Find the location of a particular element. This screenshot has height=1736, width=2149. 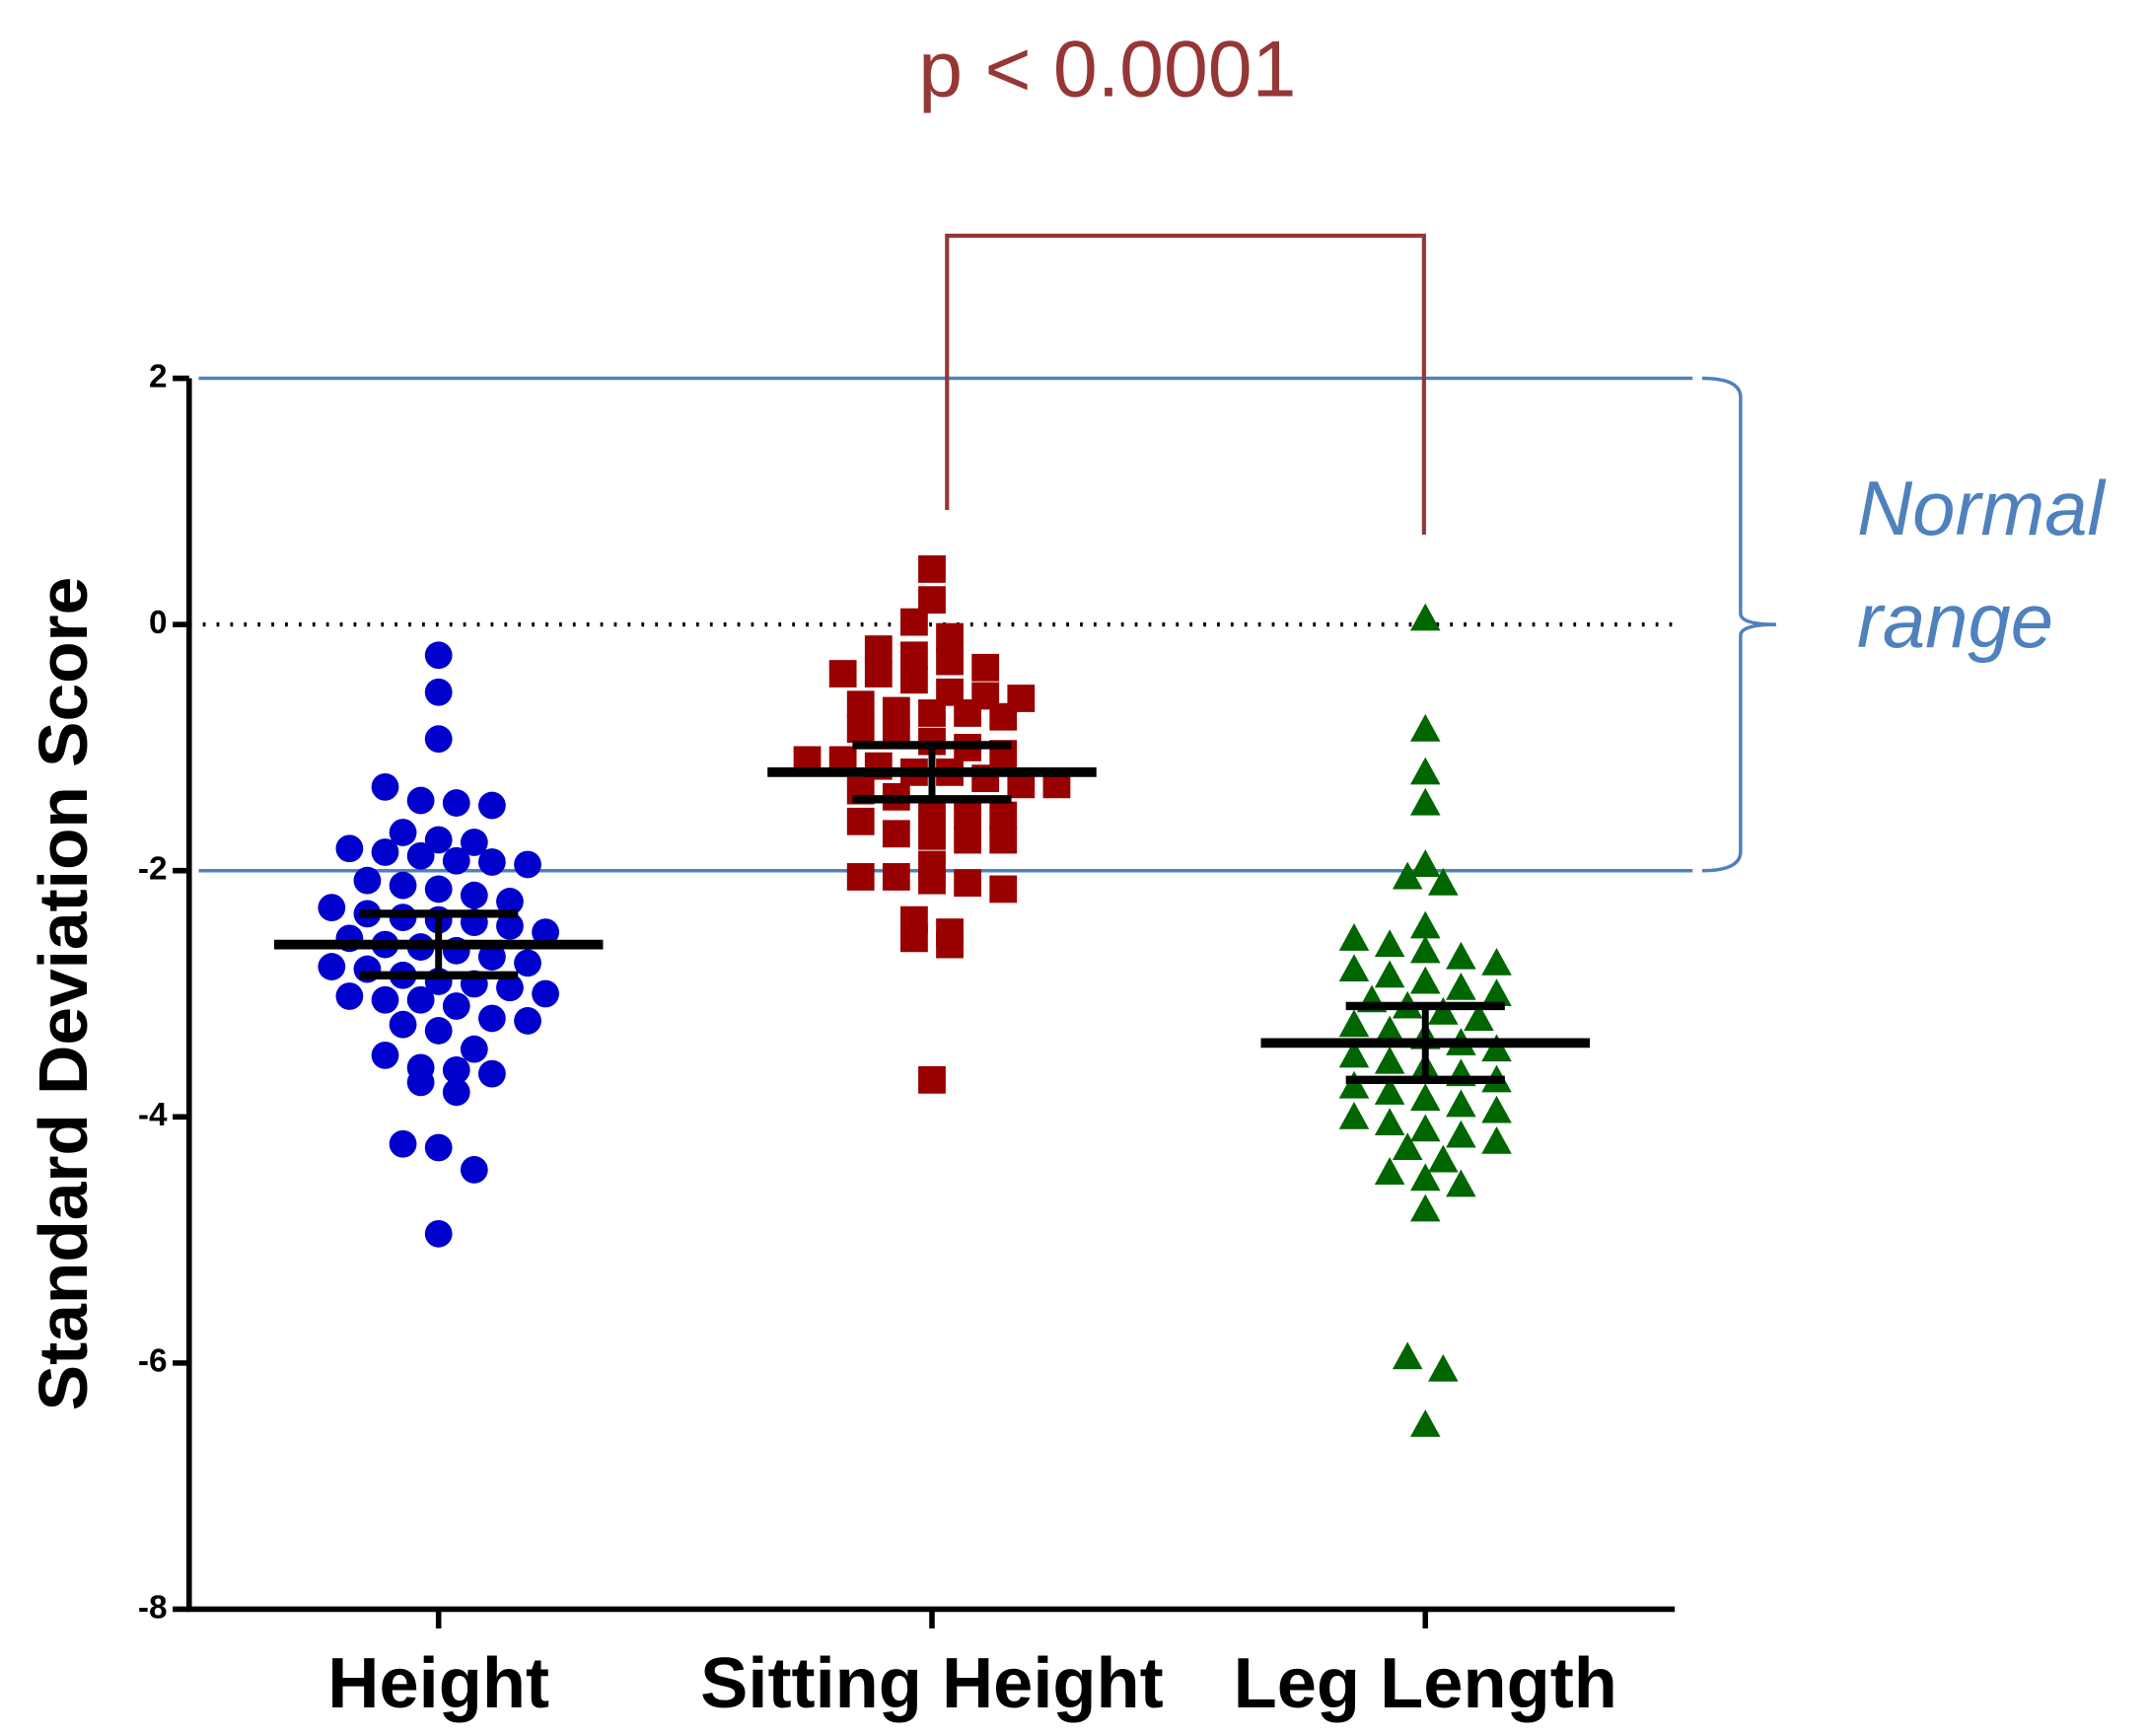

normal-range-label: Normal range is located at coordinates (1982, 565).